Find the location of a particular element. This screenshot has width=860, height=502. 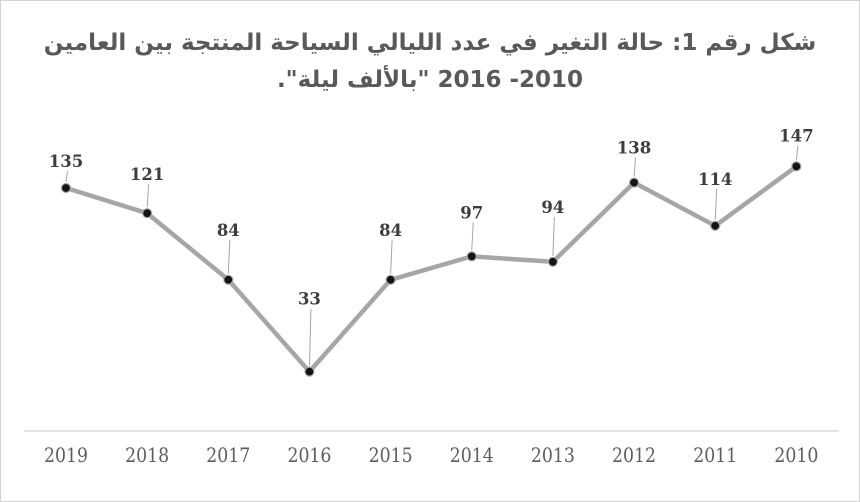

x-axis-label: 2013 is located at coordinates (553, 455).